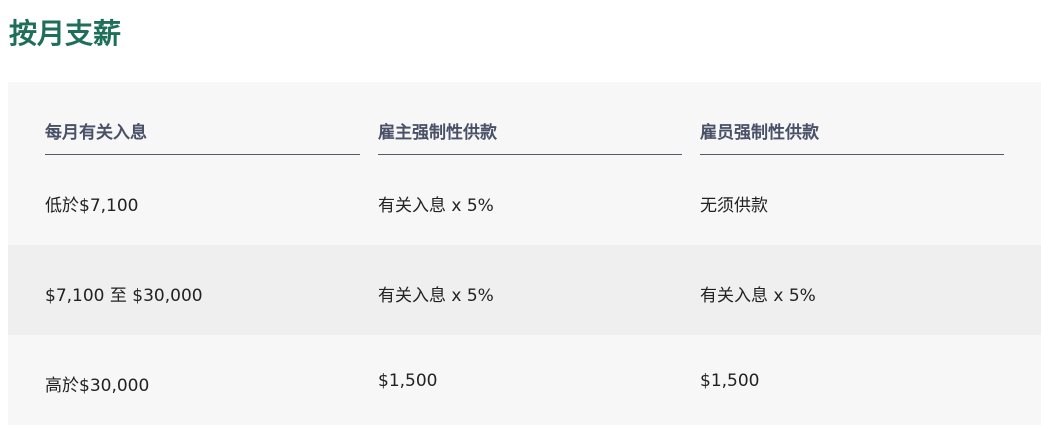 This screenshot has width=1041, height=433. Describe the element at coordinates (734, 206) in the screenshot. I see `table-cell: 无须供款` at that location.